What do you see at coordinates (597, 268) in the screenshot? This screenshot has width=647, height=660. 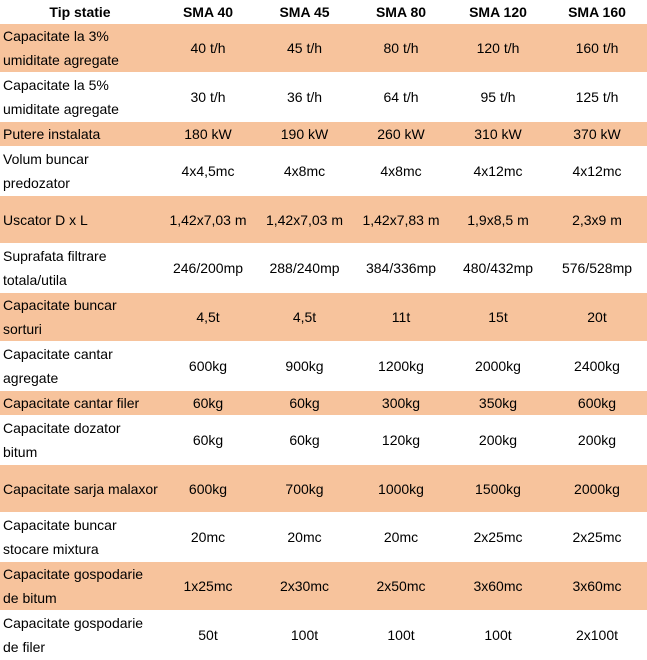 I see `table-cell: 576/528mp` at bounding box center [597, 268].